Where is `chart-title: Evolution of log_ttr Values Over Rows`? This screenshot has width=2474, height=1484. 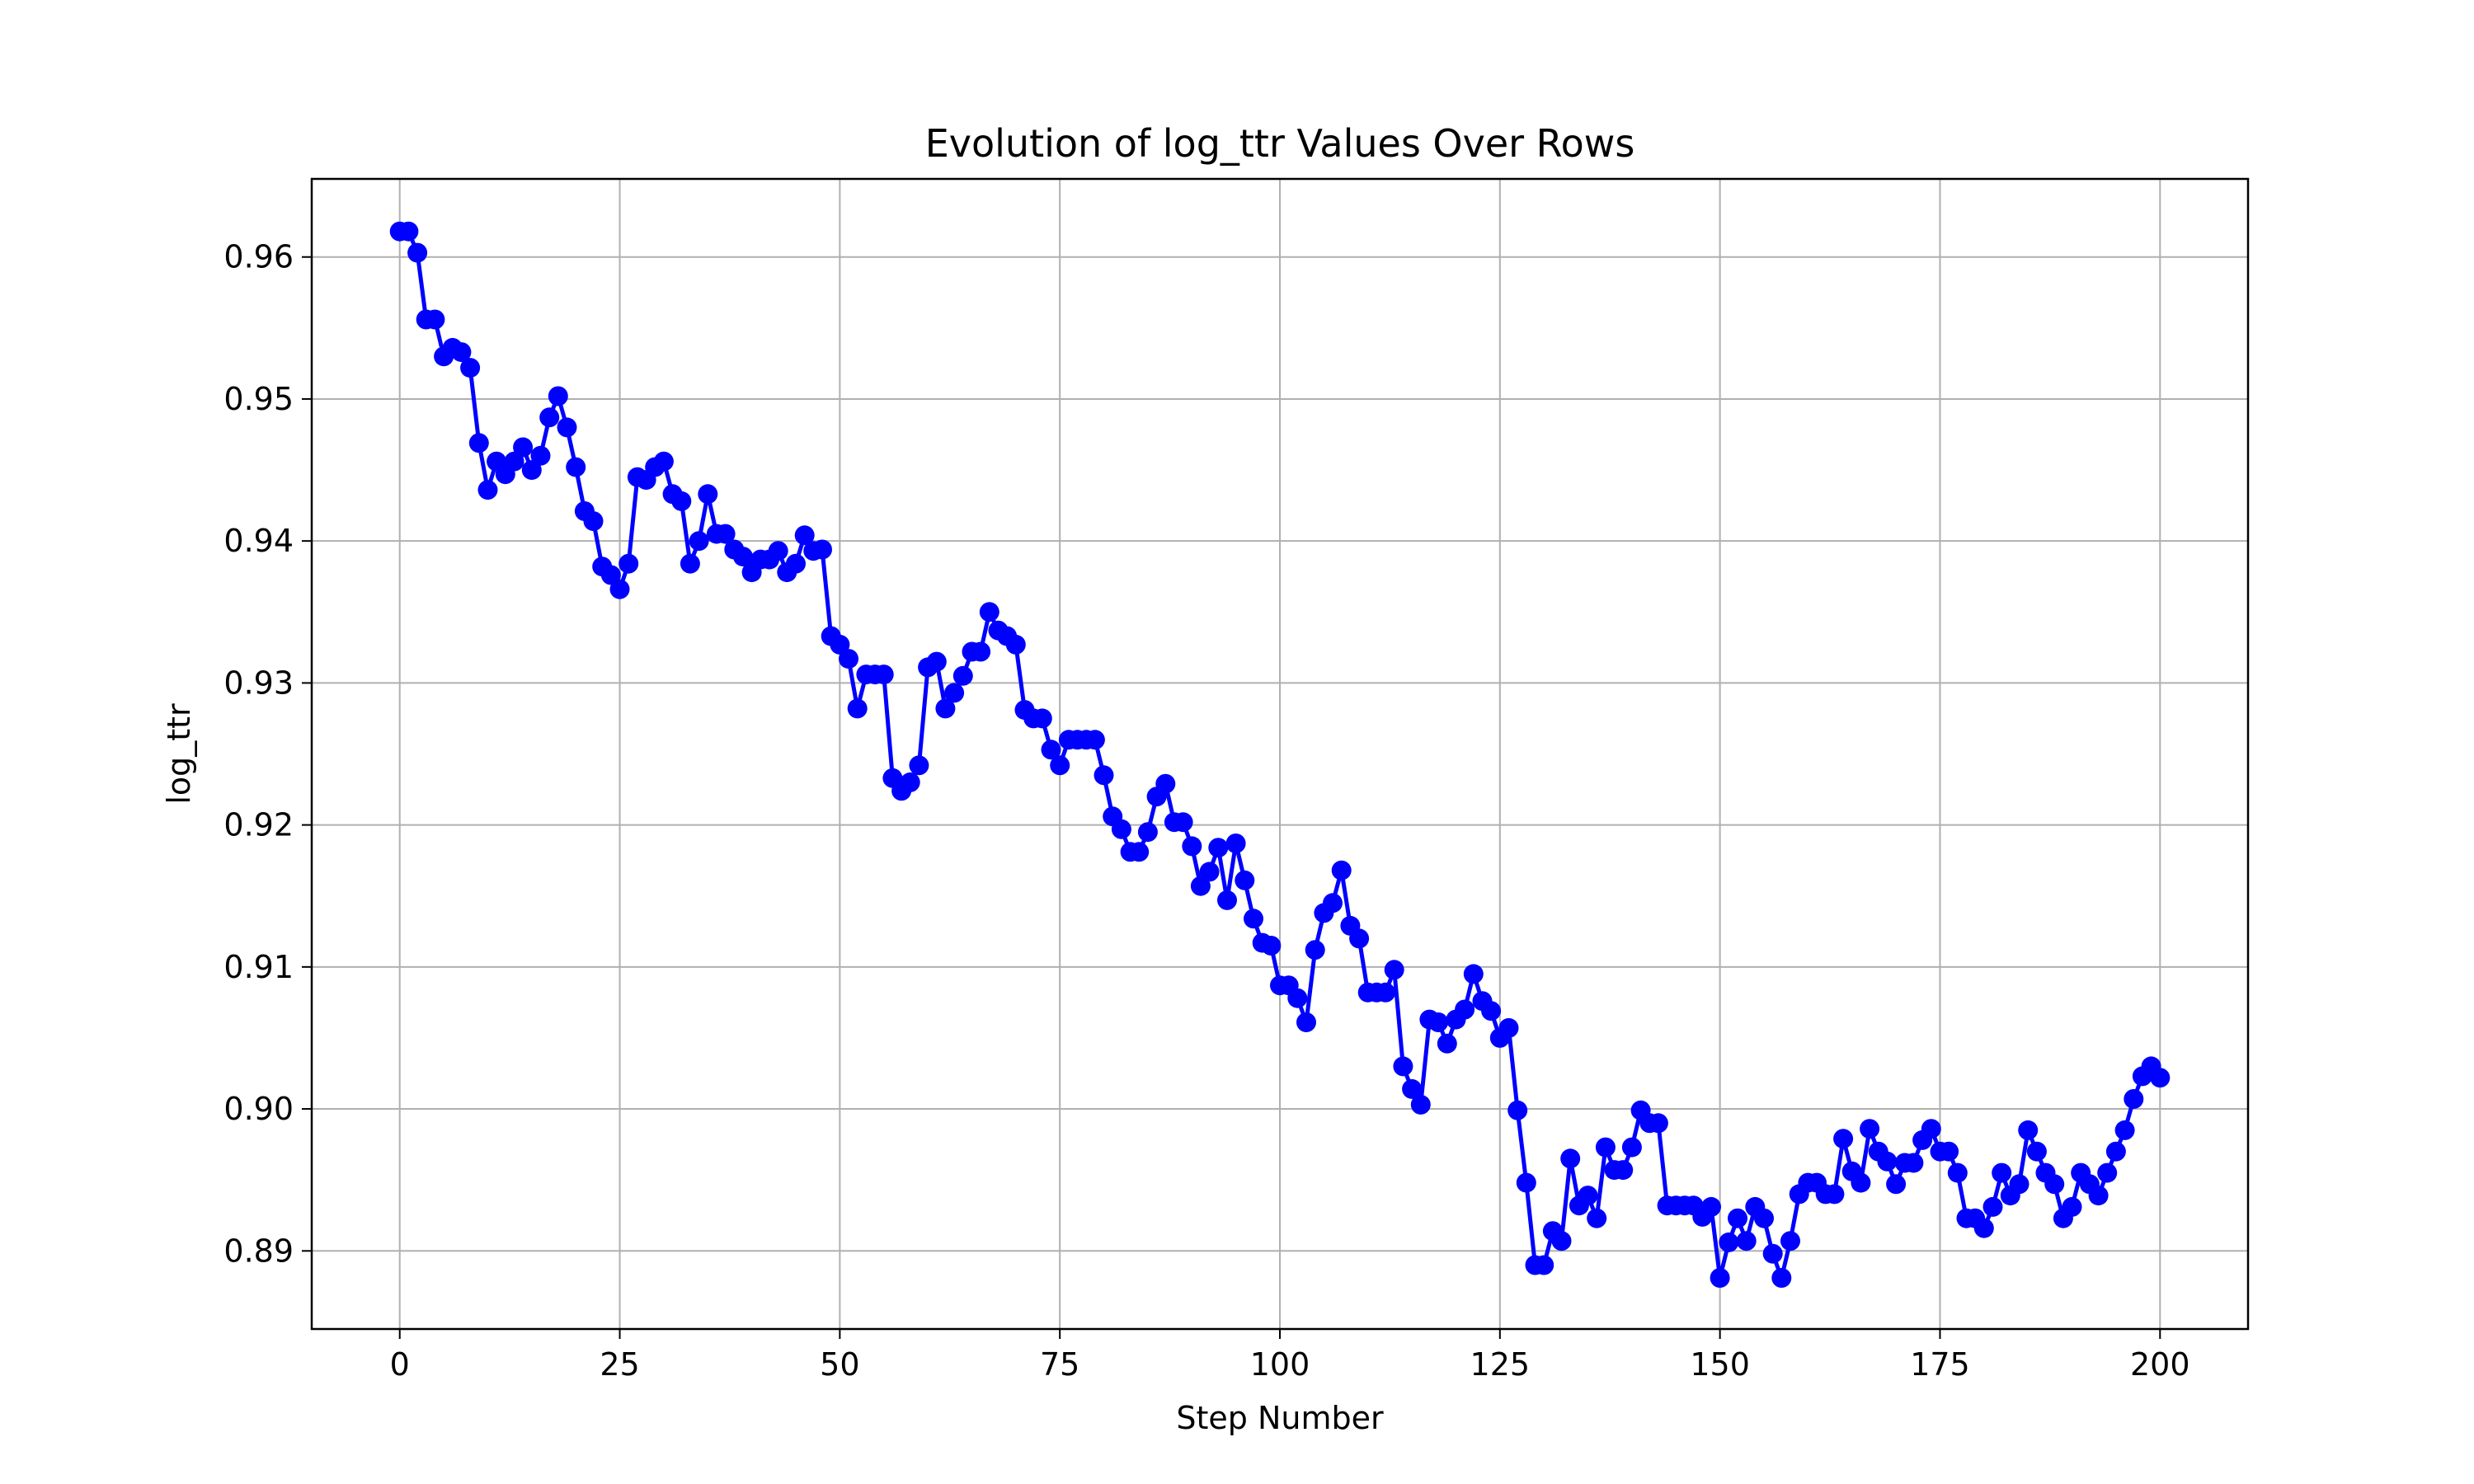 chart-title: Evolution of log_ttr Values Over Rows is located at coordinates (1280, 143).